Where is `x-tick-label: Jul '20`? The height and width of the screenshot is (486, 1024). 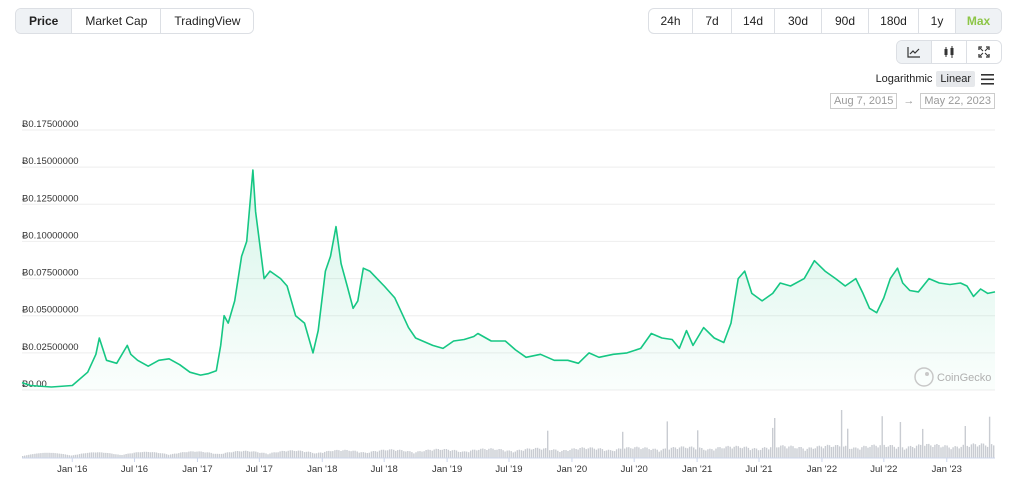
x-tick-label: Jul '20 is located at coordinates (634, 469).